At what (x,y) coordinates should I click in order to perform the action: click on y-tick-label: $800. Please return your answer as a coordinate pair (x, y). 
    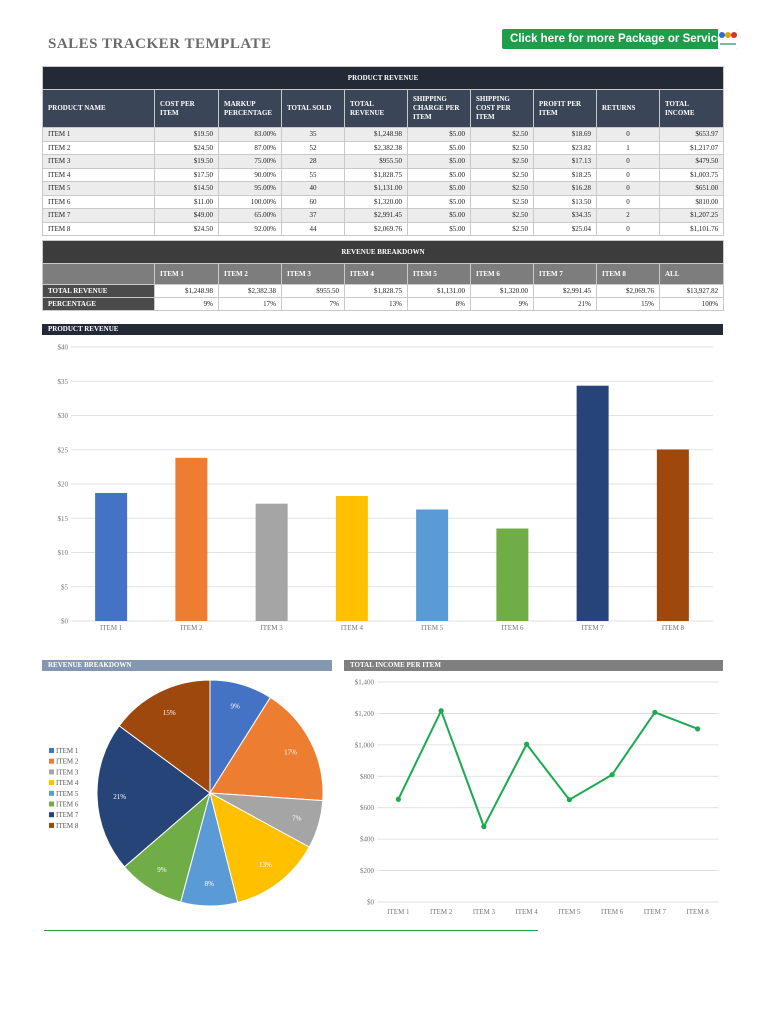
    Looking at the image, I should click on (367, 777).